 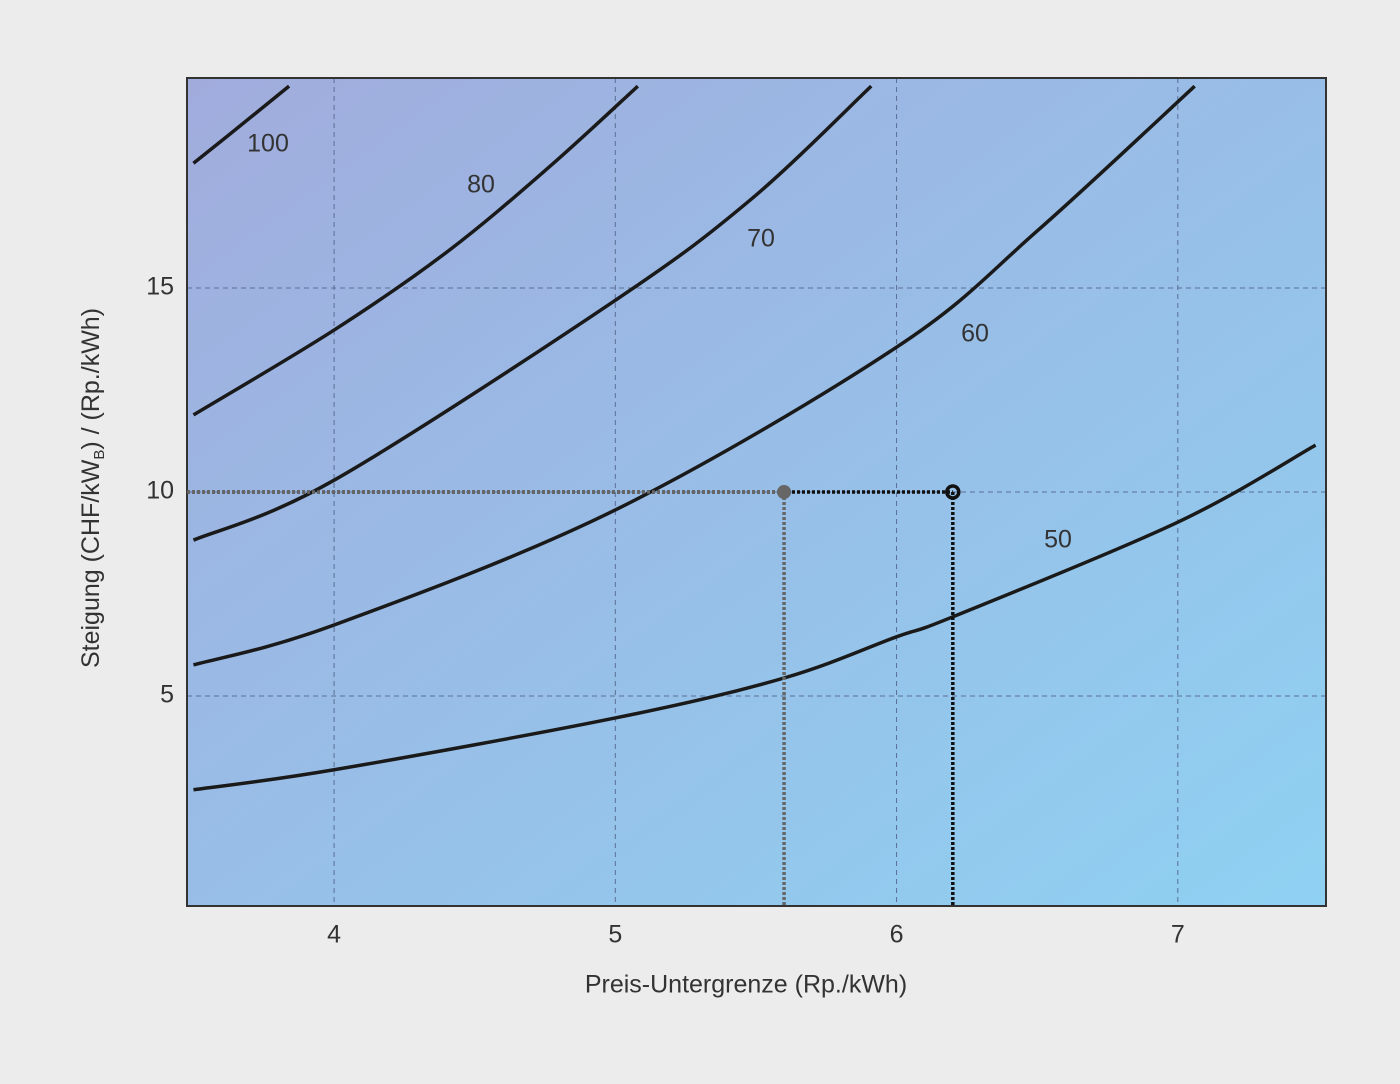 I want to click on x-tick-label: 4, so click(x=334, y=935).